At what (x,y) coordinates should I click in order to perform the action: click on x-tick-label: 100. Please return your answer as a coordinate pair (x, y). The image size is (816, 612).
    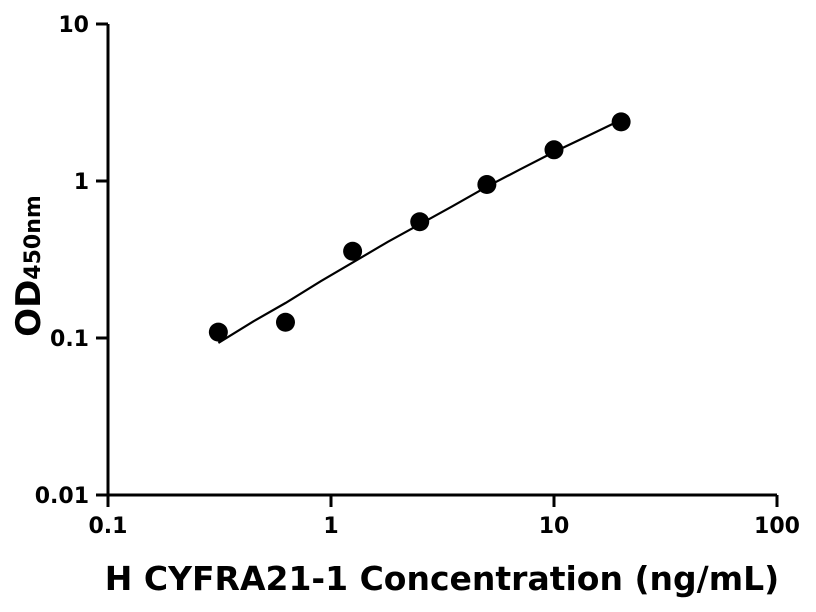
    Looking at the image, I should click on (777, 526).